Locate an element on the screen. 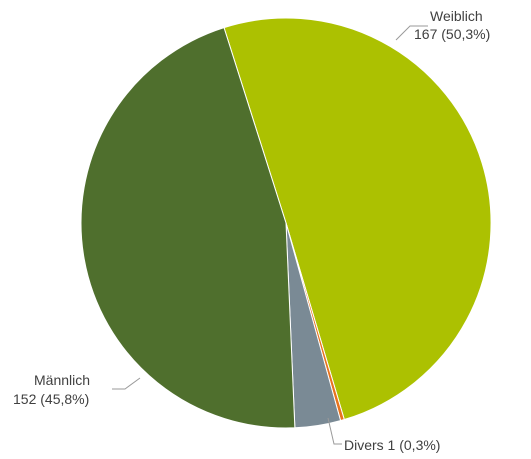  label-maennlich-name: Männlich is located at coordinates (62, 380).